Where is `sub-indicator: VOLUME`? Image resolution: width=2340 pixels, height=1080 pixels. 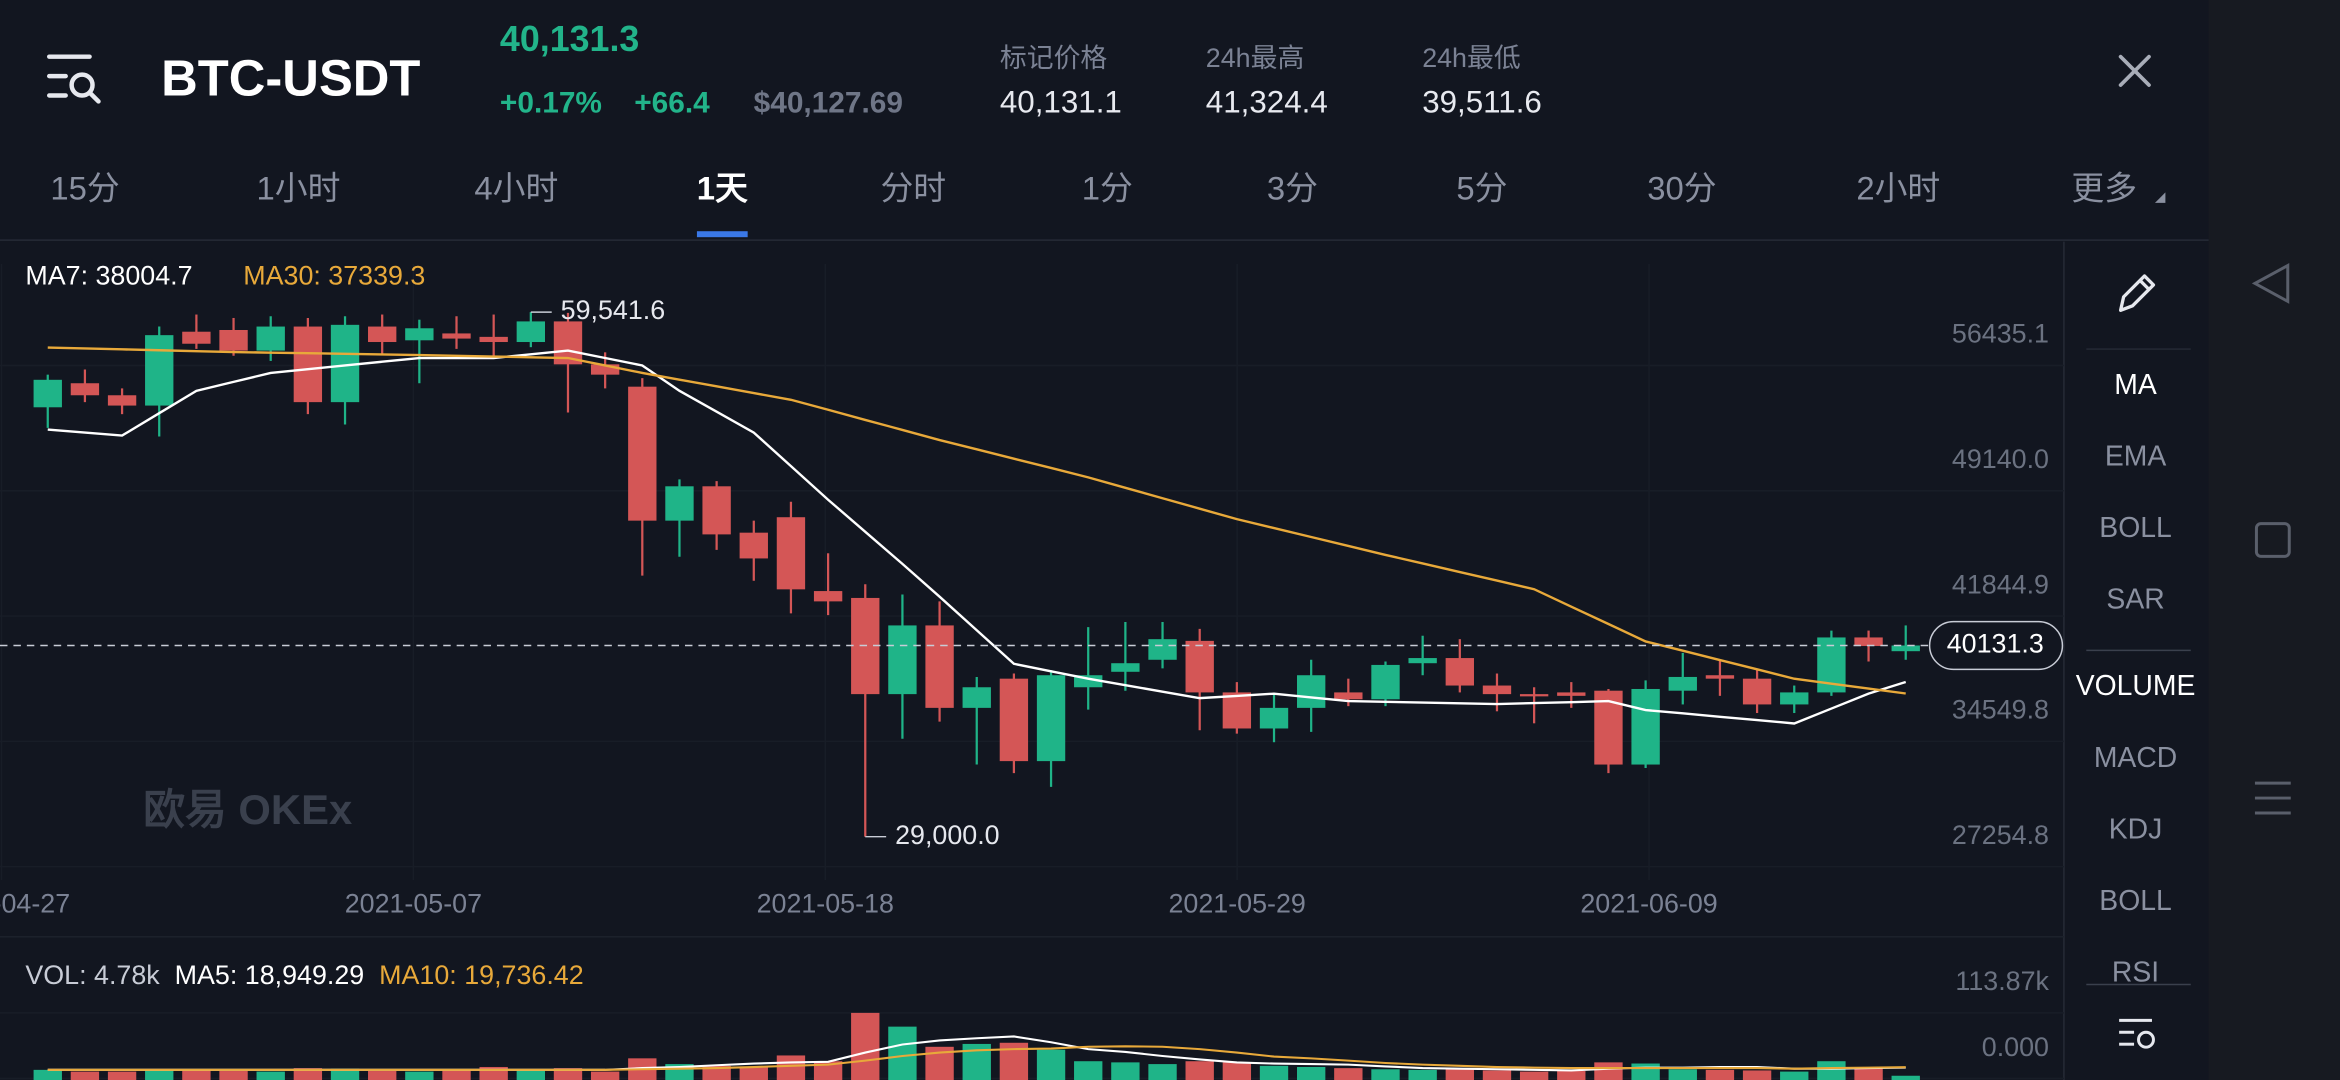 sub-indicator: VOLUME is located at coordinates (2136, 686).